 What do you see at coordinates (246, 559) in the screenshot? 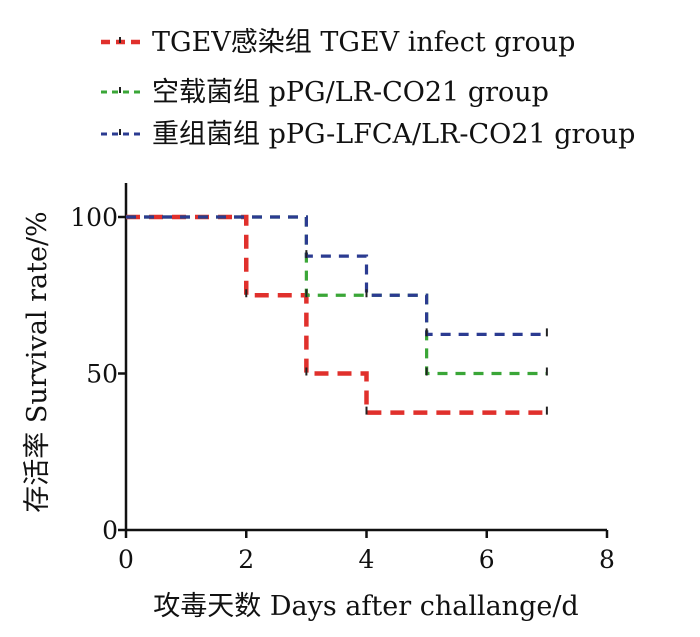
I see `x-tick-label: 2` at bounding box center [246, 559].